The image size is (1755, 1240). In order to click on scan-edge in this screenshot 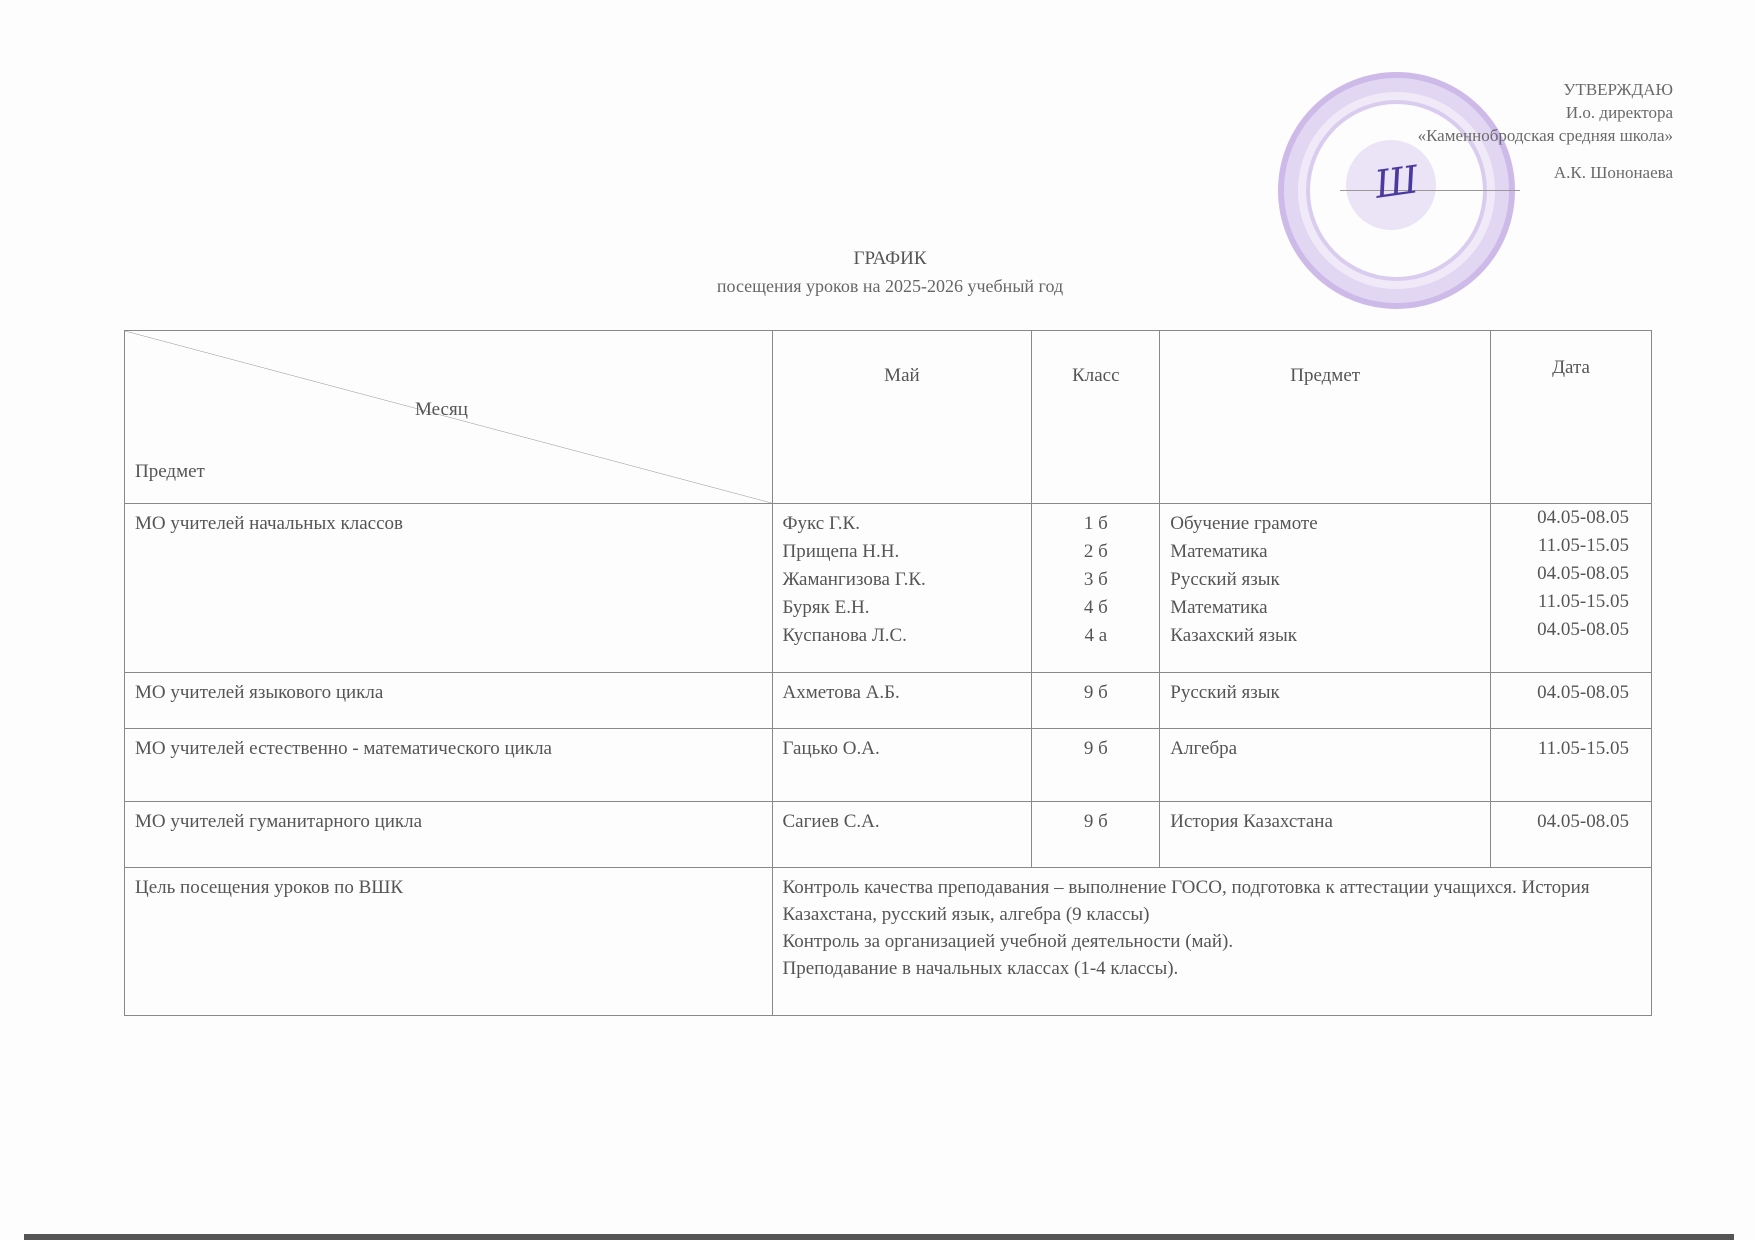, I will do `click(879, 1237)`.